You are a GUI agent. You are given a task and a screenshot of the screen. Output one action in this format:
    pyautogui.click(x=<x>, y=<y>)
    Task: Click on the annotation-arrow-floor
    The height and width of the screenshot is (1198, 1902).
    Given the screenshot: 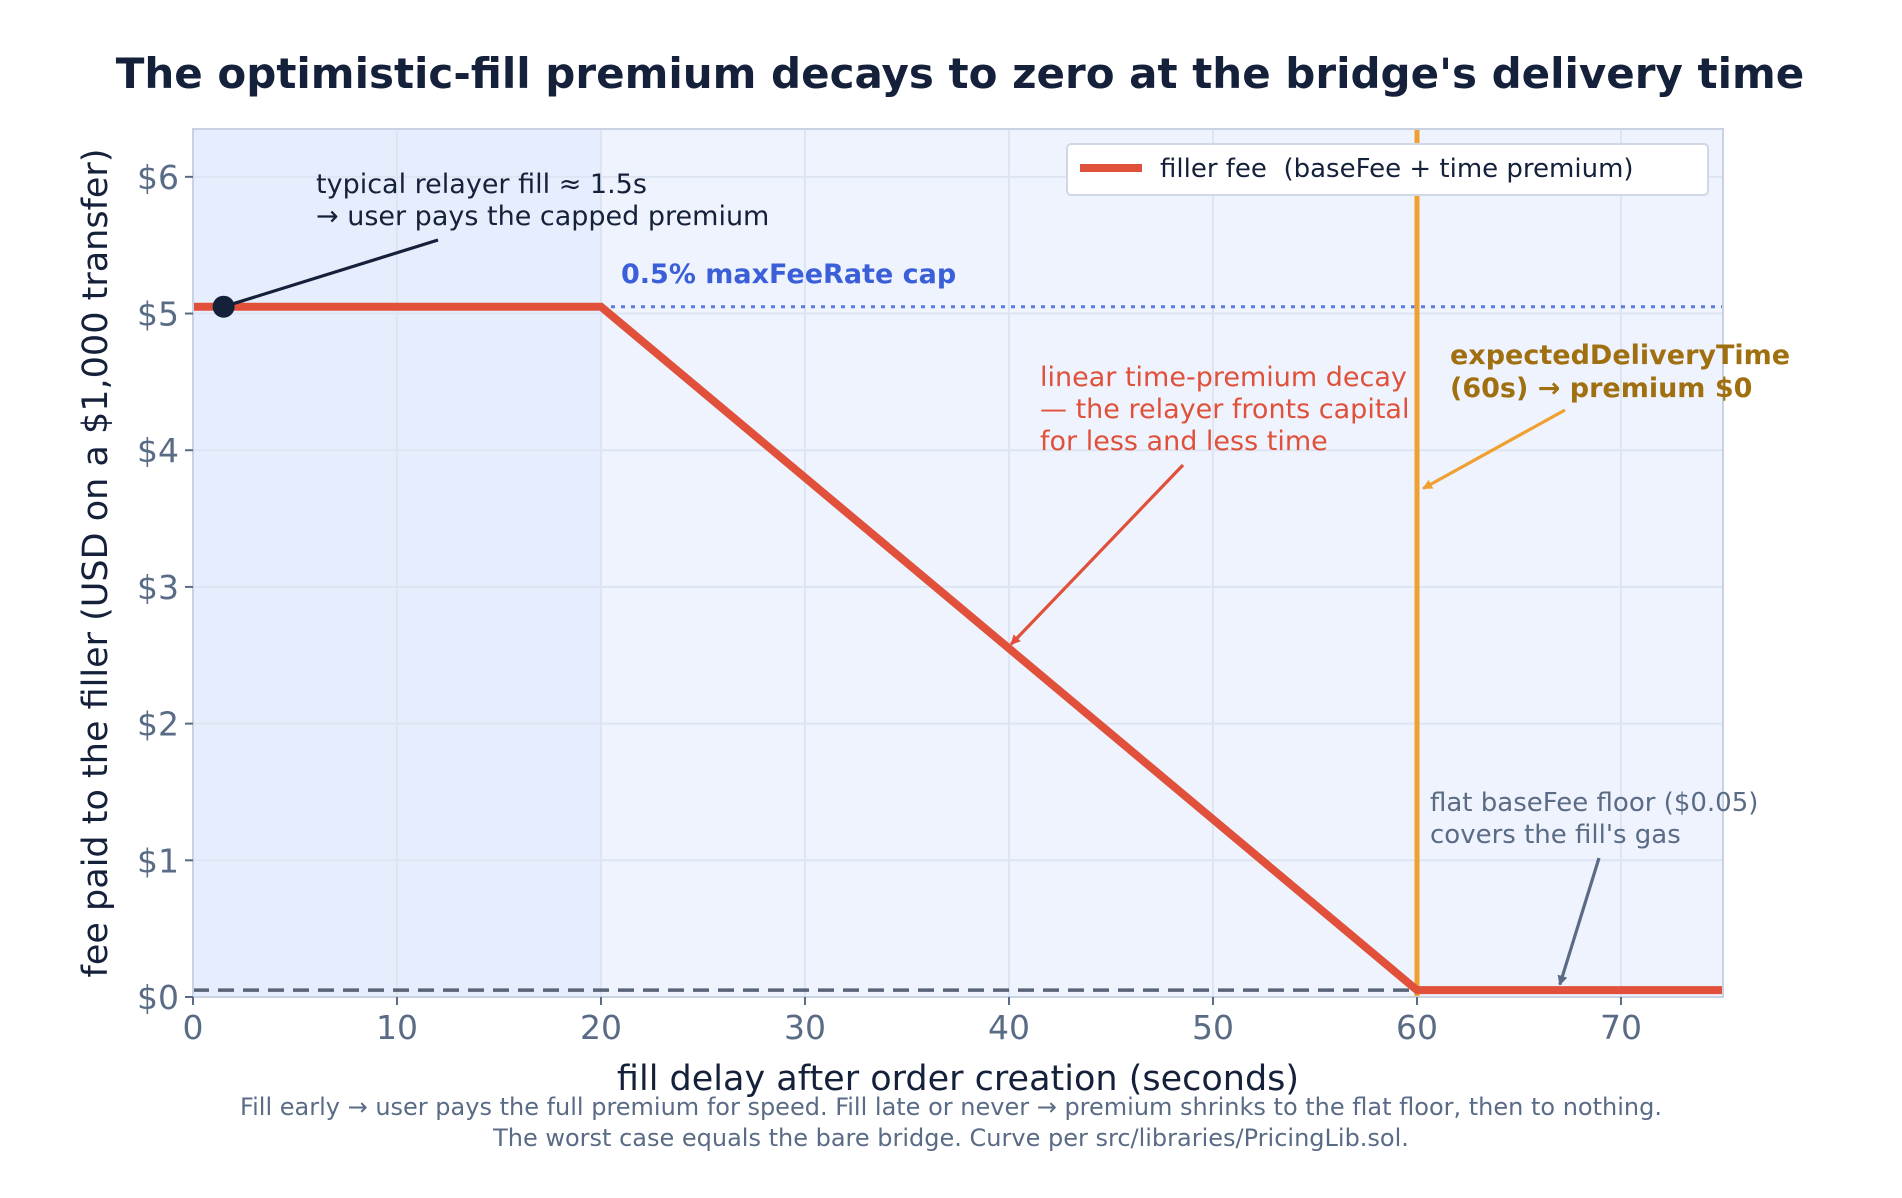 What is the action you would take?
    pyautogui.click(x=1579, y=921)
    